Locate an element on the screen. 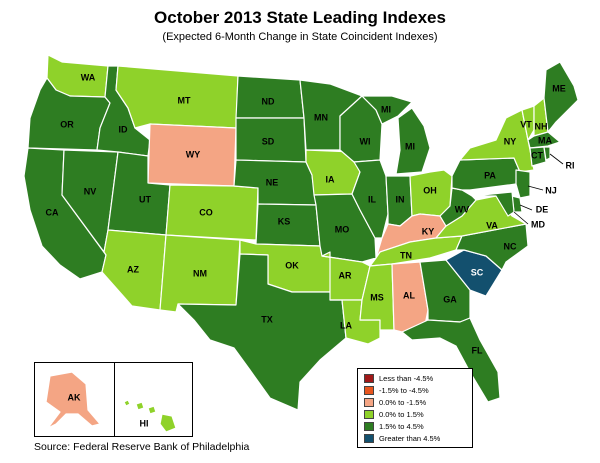 The image size is (600, 463). legend-label: 0.0% to -1.5% is located at coordinates (403, 402).